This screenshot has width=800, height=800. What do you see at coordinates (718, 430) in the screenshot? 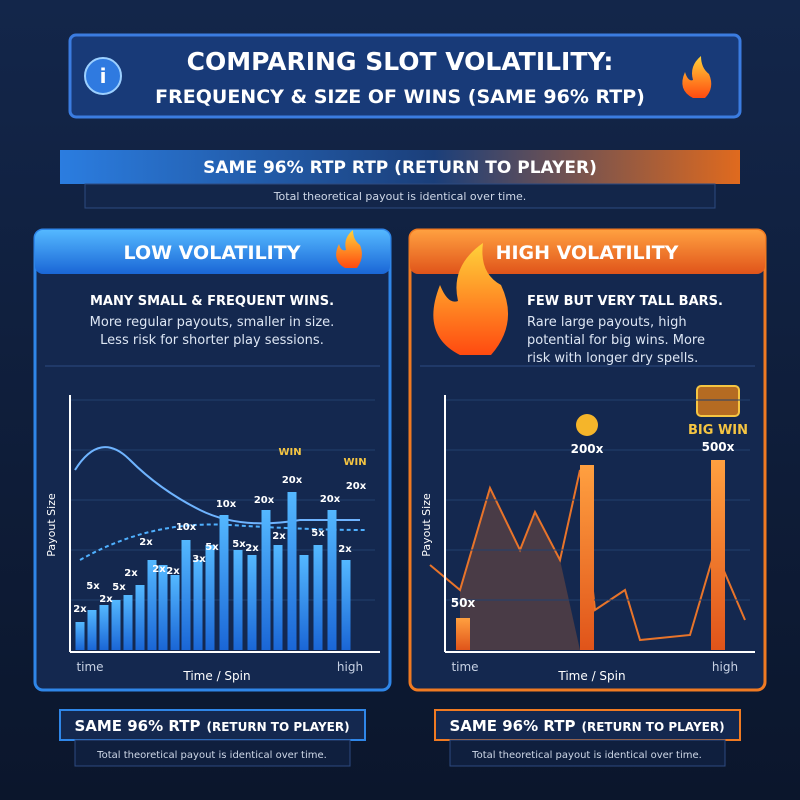
I see `win-badge: BIG WIN` at bounding box center [718, 430].